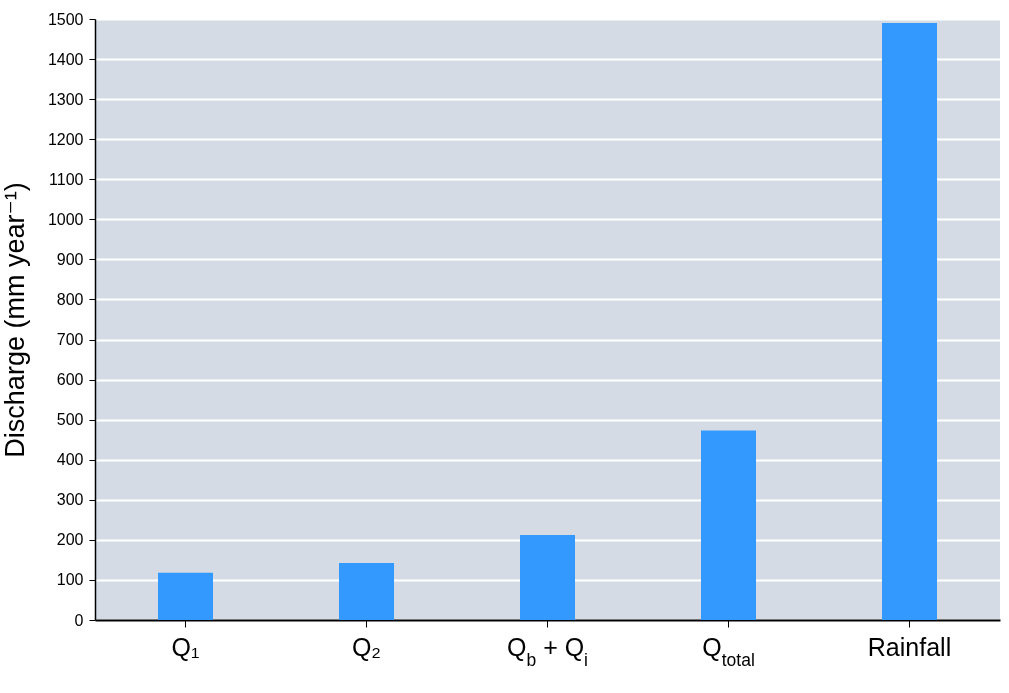 The width and height of the screenshot is (1009, 693). Describe the element at coordinates (728, 651) in the screenshot. I see `x-tick-label: Q$_{total}$` at that location.